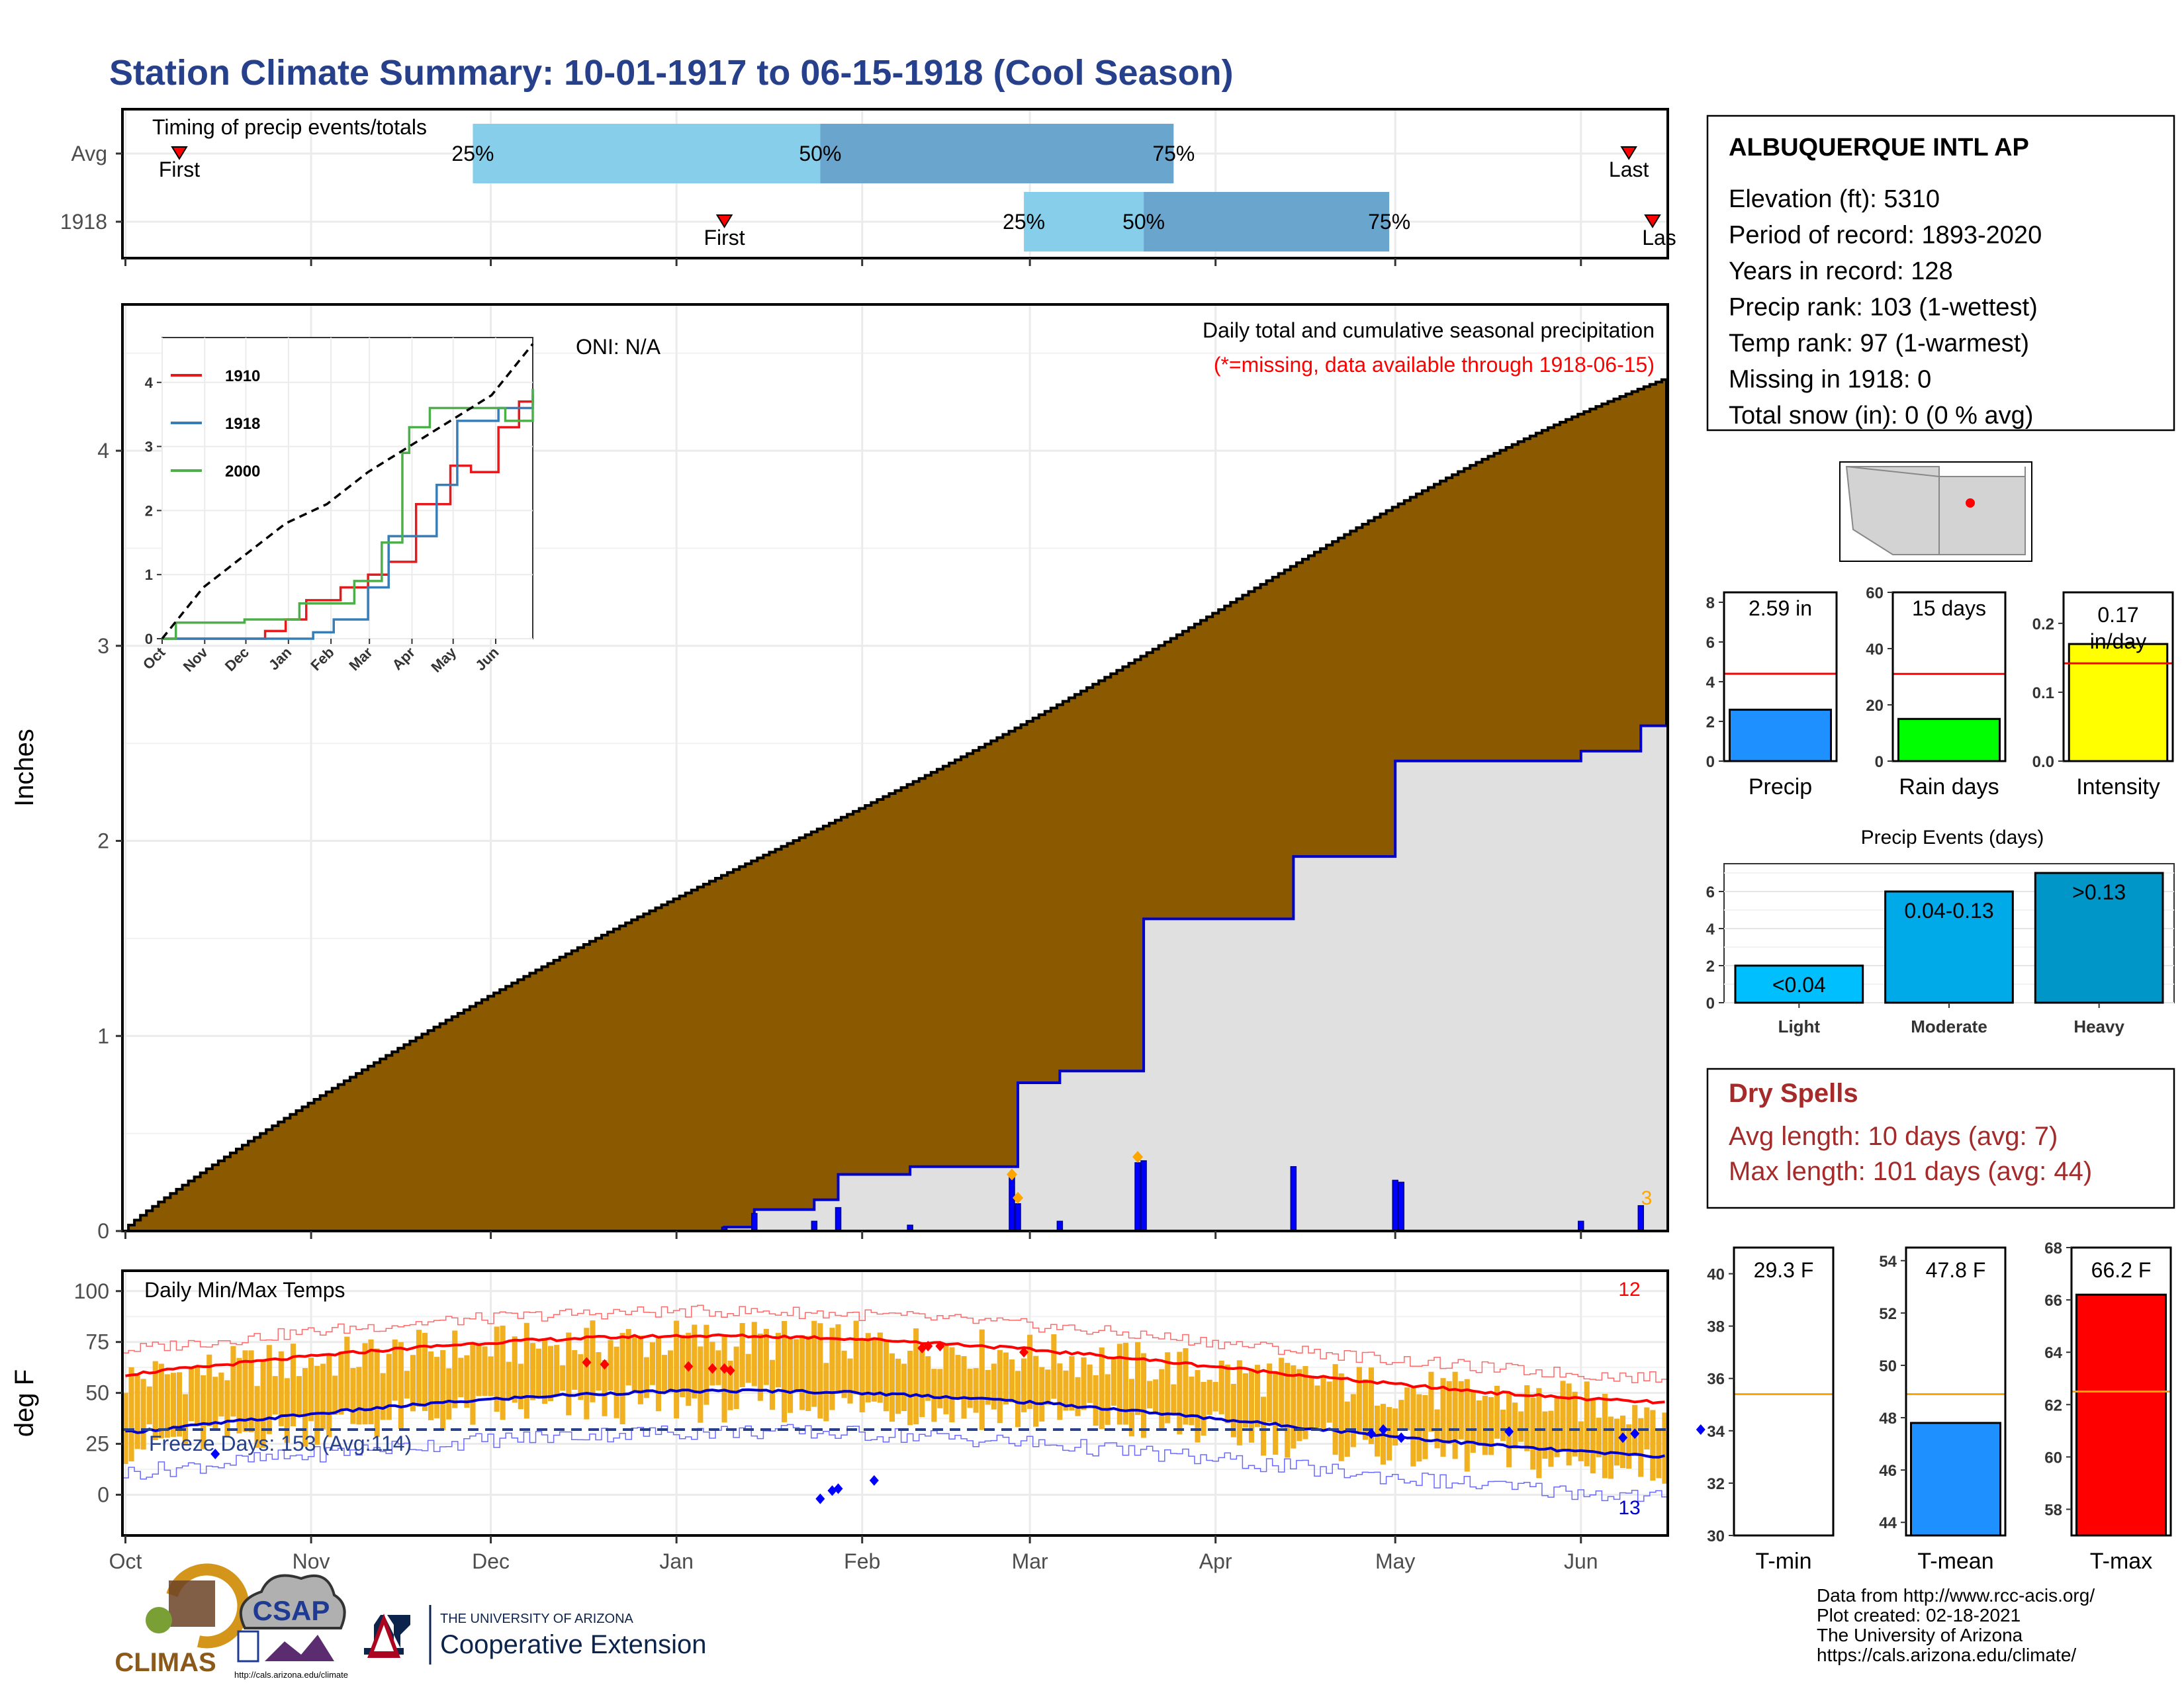 Image resolution: width=2184 pixels, height=1691 pixels. Describe the element at coordinates (1952, 837) in the screenshot. I see `events-title: Precip Events (days)` at that location.